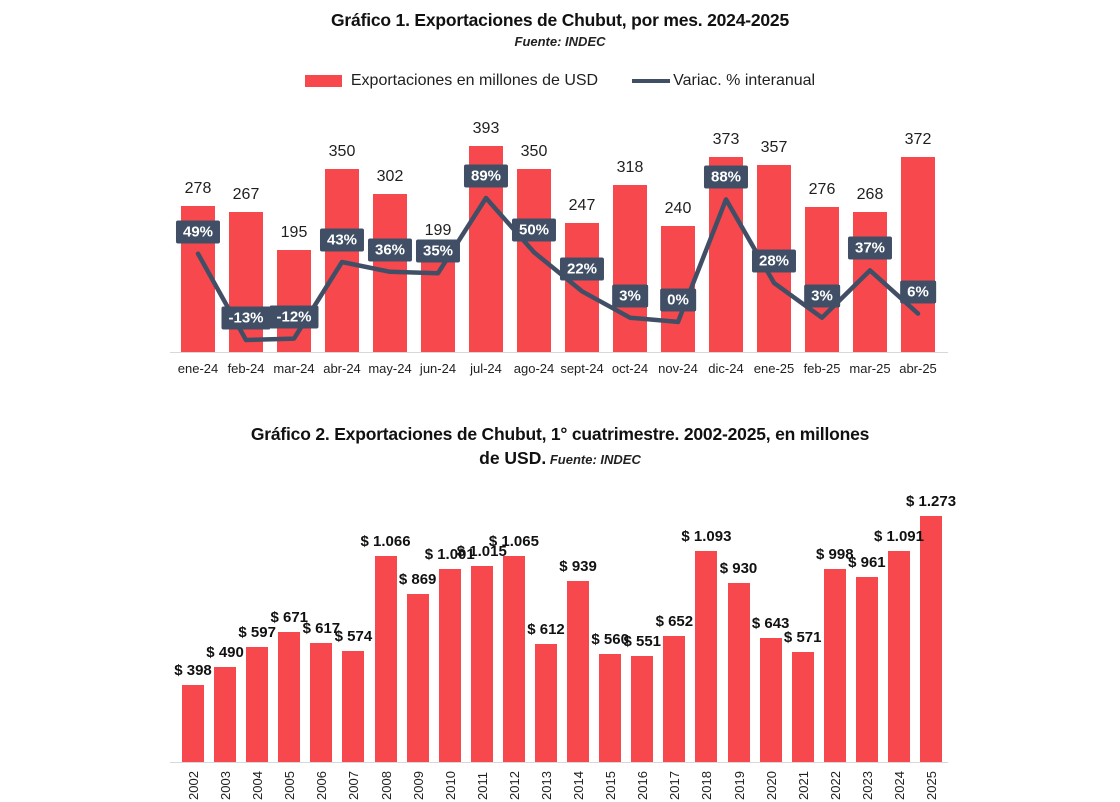  What do you see at coordinates (438, 251) in the screenshot?
I see `variation-badge: 35%` at bounding box center [438, 251].